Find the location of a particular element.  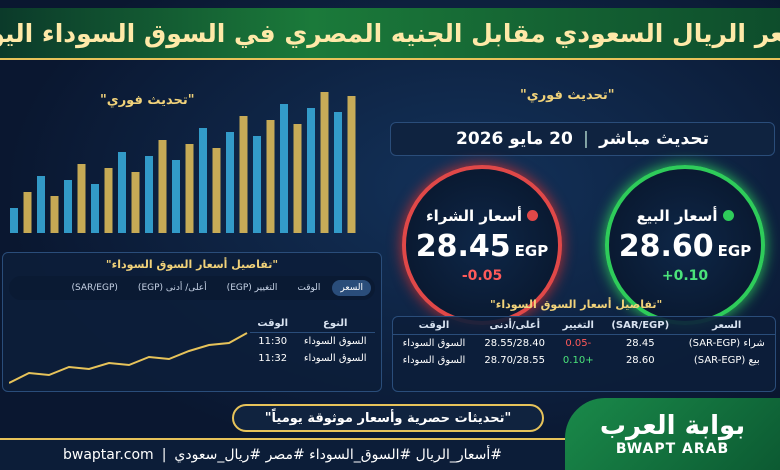

buy-change: -0.05 is located at coordinates (482, 275).